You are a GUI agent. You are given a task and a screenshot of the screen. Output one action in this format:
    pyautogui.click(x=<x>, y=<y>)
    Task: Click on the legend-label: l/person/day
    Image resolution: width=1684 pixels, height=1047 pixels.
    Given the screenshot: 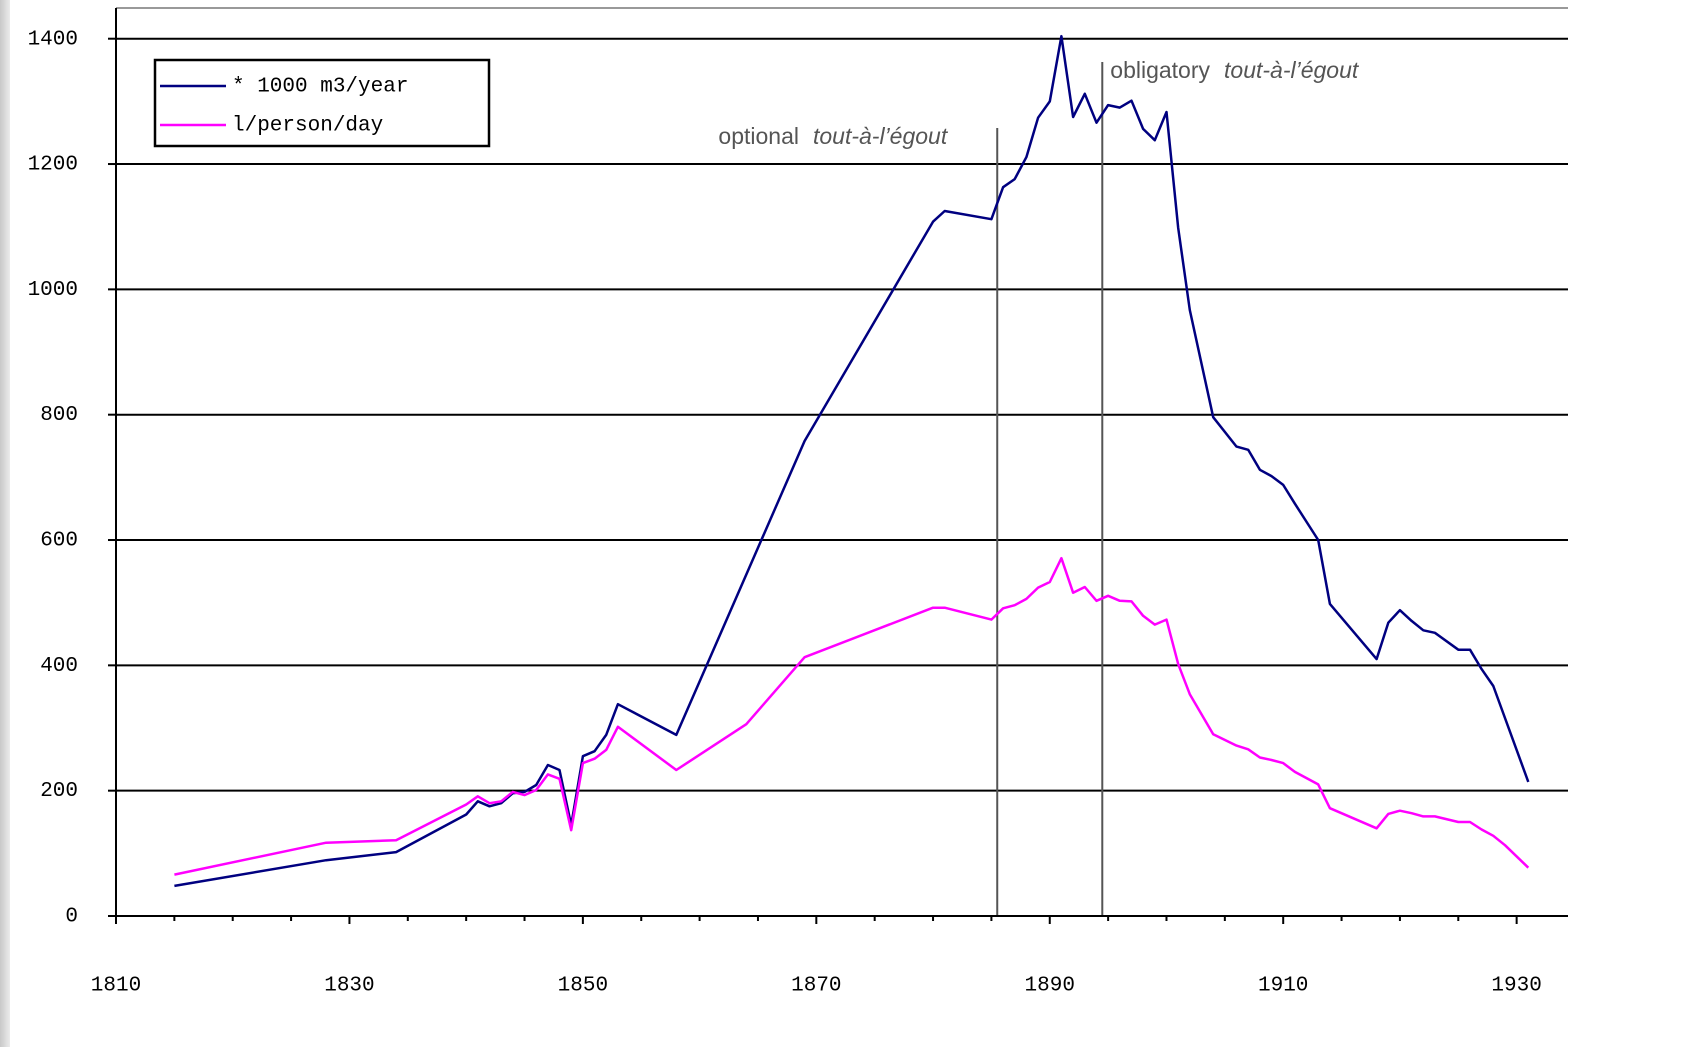 What is the action you would take?
    pyautogui.click(x=307, y=126)
    